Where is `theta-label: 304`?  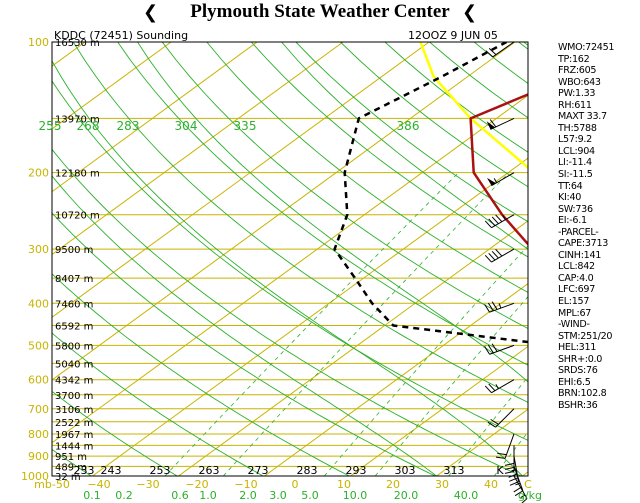
theta-label: 304 is located at coordinates (186, 126).